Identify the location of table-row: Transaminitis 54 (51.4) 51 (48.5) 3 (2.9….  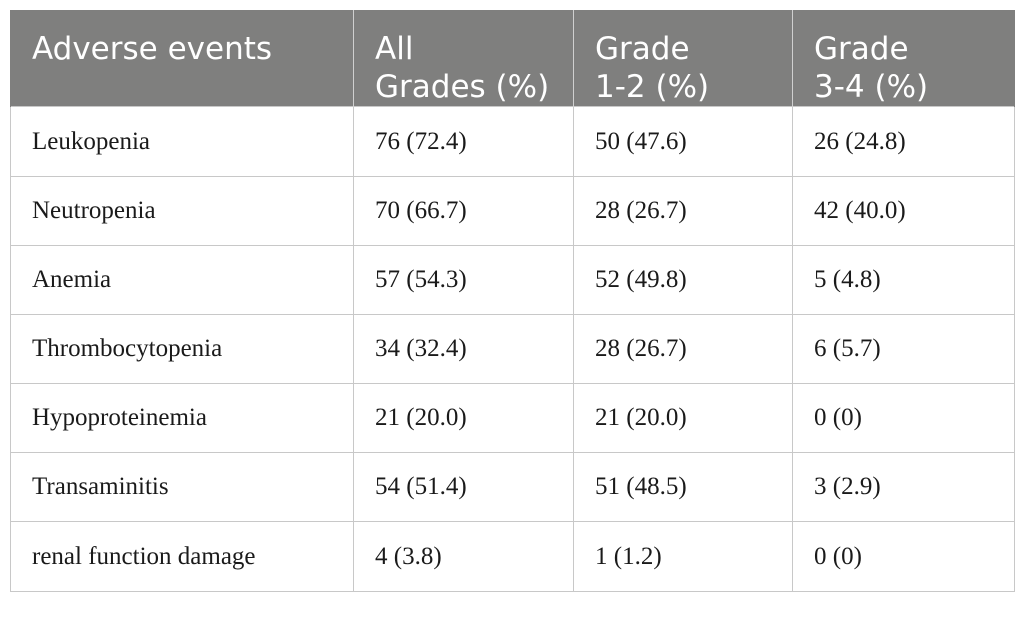
(512, 487).